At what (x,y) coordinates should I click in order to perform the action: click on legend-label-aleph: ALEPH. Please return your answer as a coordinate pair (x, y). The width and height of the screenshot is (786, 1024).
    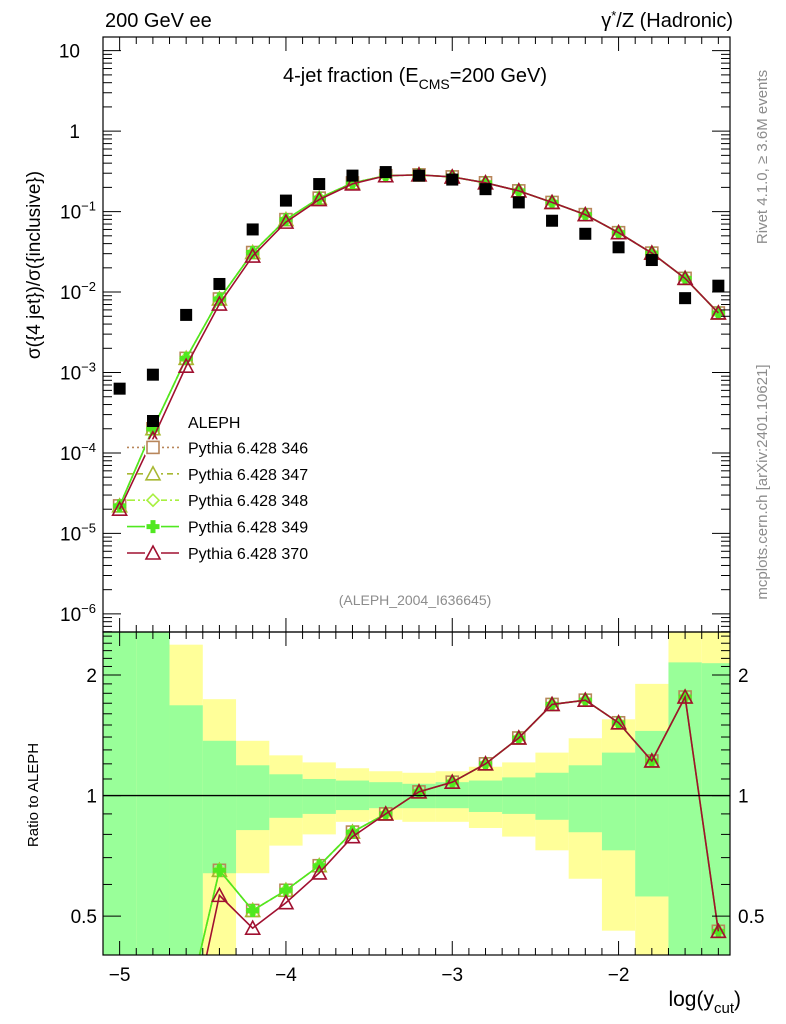
    Looking at the image, I should click on (214, 423).